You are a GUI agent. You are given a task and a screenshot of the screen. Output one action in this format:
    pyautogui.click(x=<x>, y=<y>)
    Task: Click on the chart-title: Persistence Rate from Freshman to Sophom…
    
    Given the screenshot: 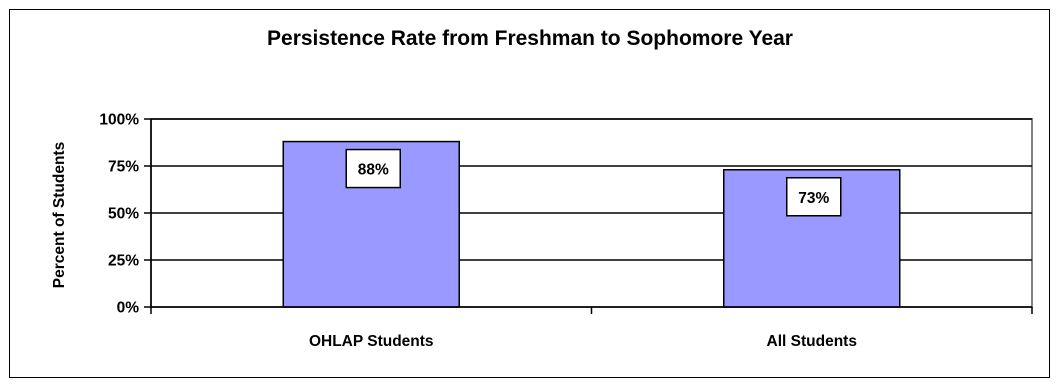 What is the action you would take?
    pyautogui.click(x=530, y=38)
    